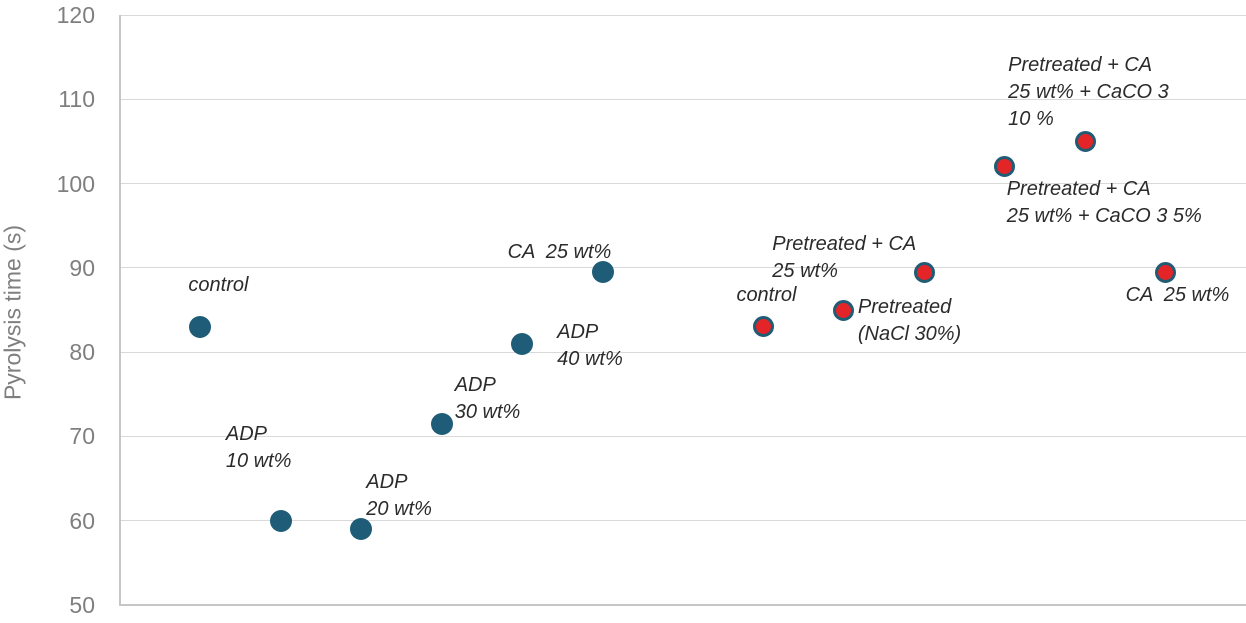 This screenshot has width=1246, height=623. What do you see at coordinates (844, 258) in the screenshot?
I see `data-point-label: Pretreated + CA 25 wt%` at bounding box center [844, 258].